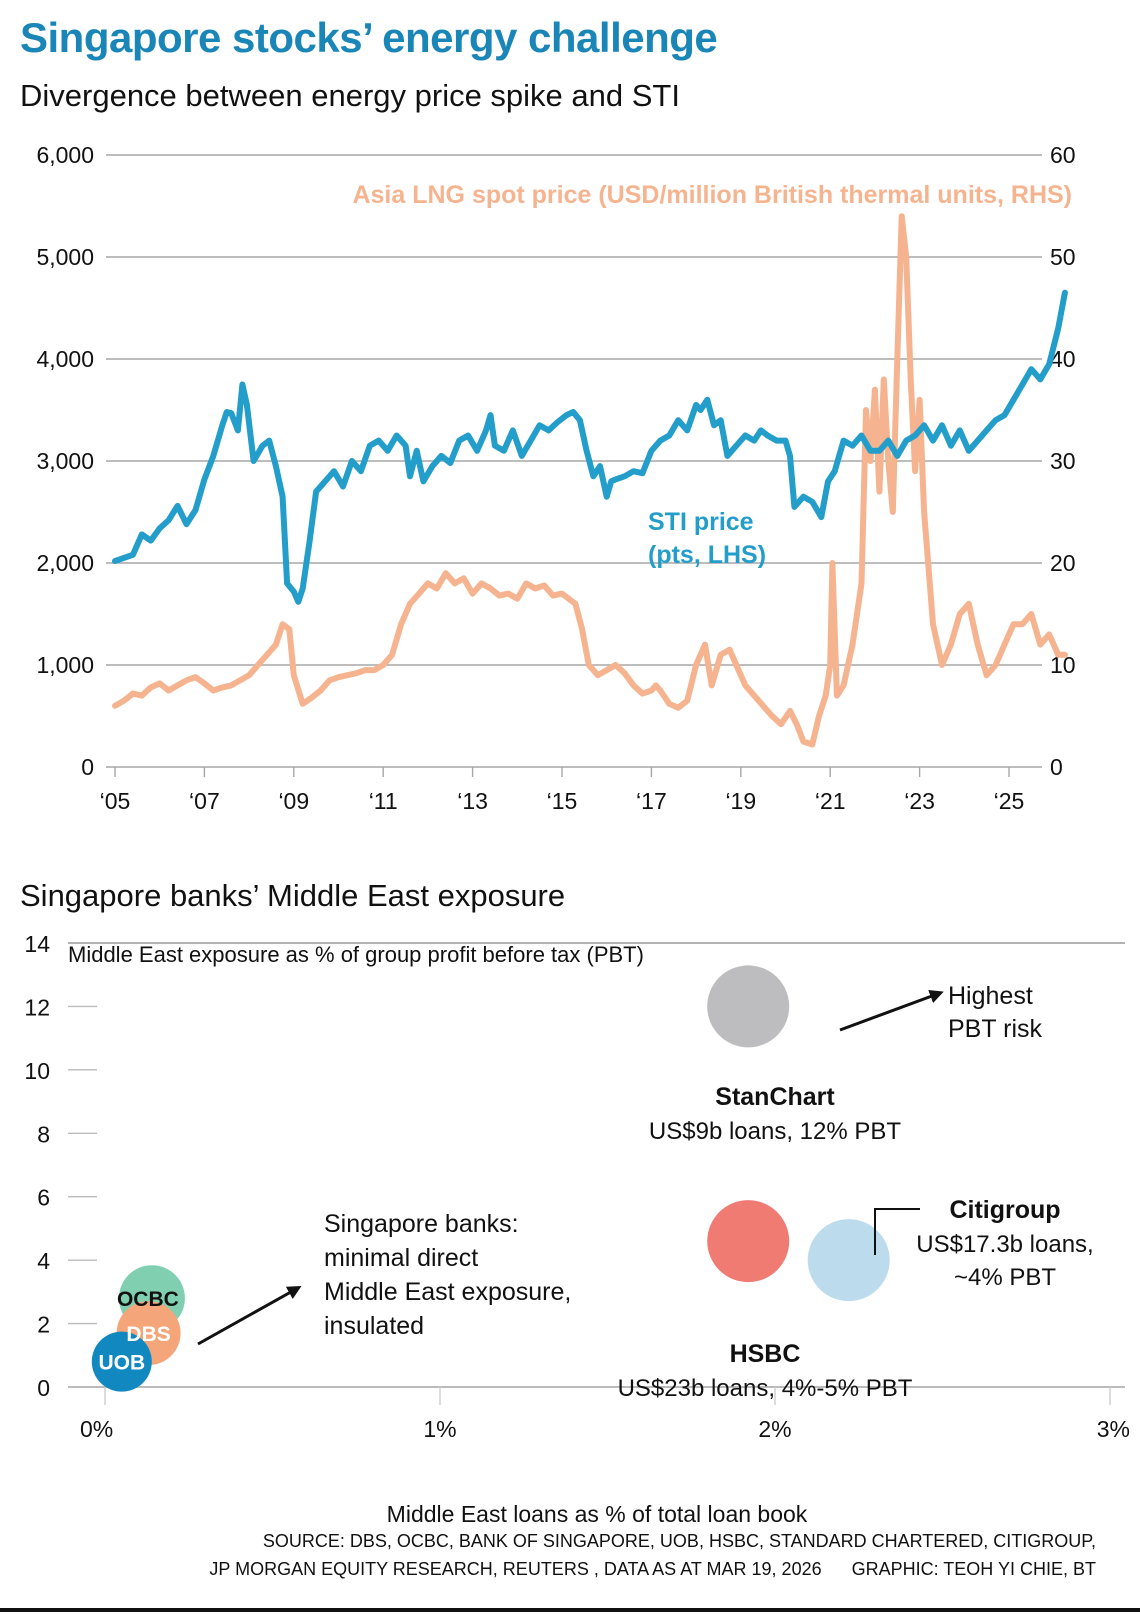 Image resolution: width=1140 pixels, height=1615 pixels. I want to click on sg-bank-labels: OCBC DBS UOB, so click(138, 1331).